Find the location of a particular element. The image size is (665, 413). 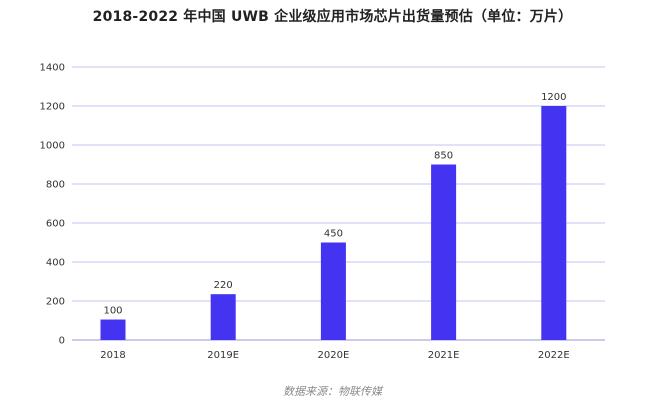

y-tick-label: 800 is located at coordinates (55, 185).